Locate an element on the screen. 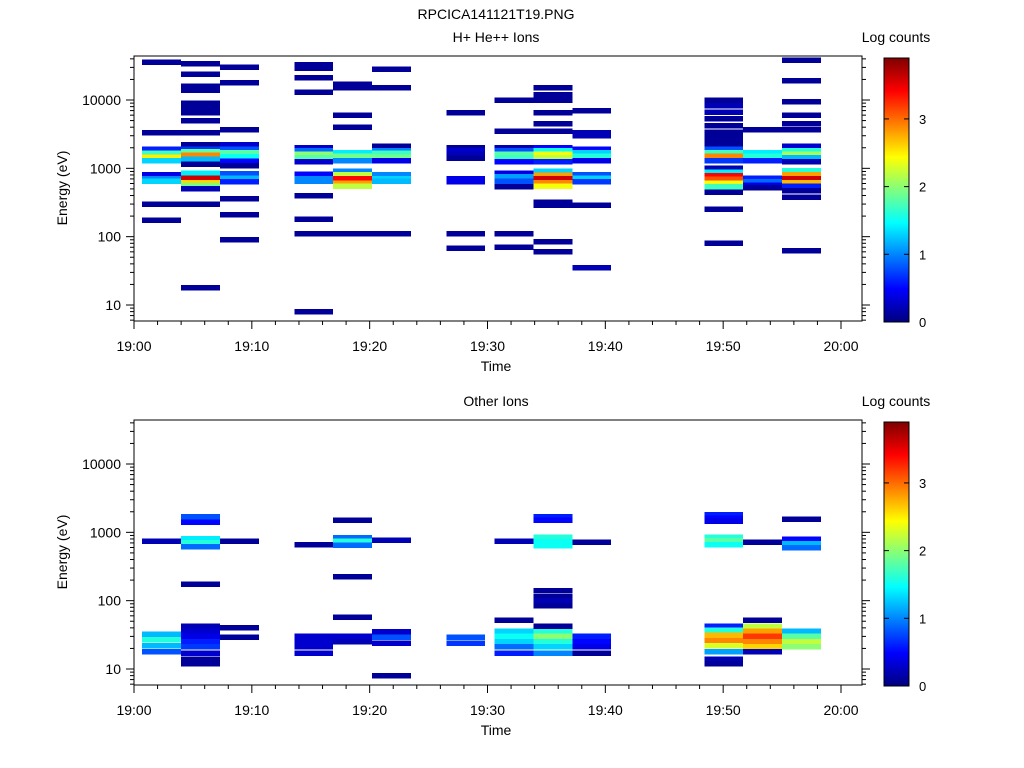 The width and height of the screenshot is (1024, 768). y-tick-label: 100 is located at coordinates (110, 237).